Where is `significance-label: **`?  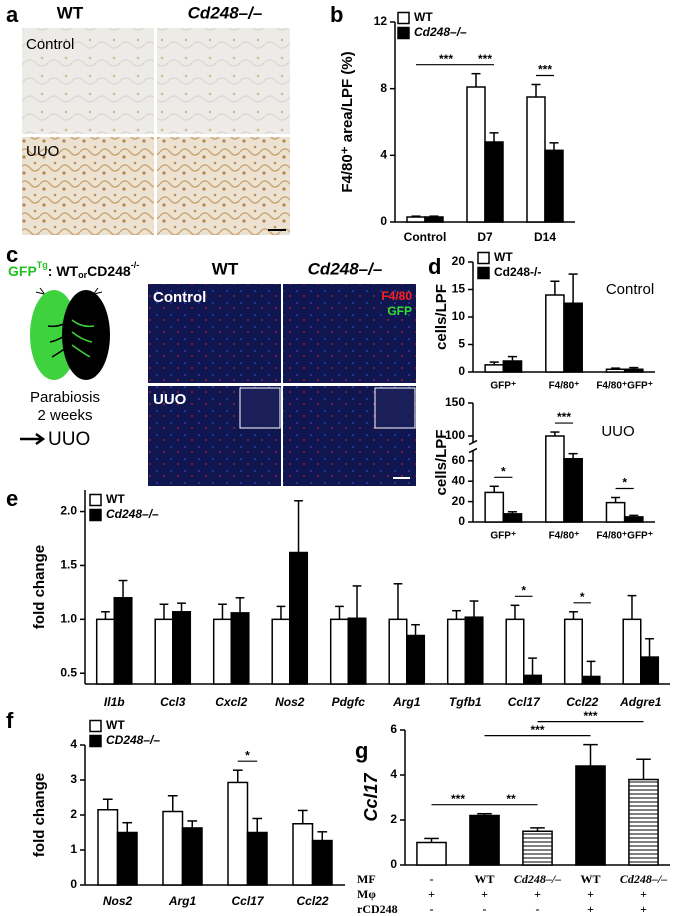 significance-label: ** is located at coordinates (511, 799).